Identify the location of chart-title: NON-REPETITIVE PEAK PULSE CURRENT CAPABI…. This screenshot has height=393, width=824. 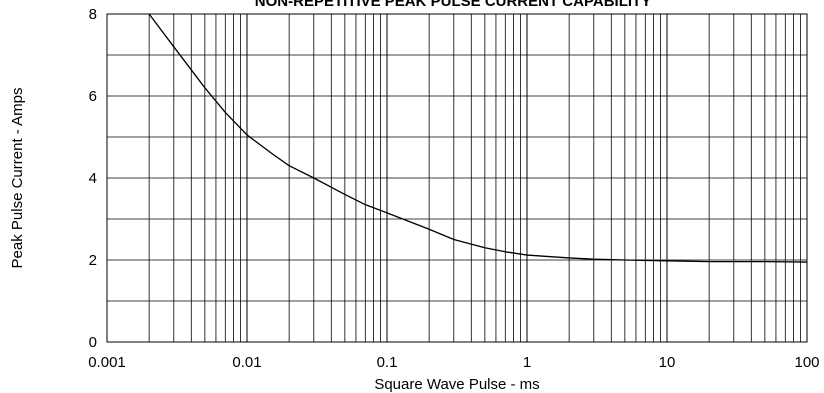
(453, 5).